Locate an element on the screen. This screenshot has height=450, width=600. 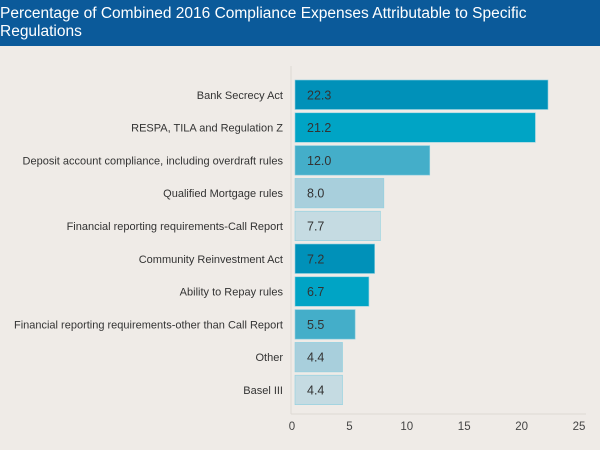
bar-value-label: 7.7 is located at coordinates (315, 226).